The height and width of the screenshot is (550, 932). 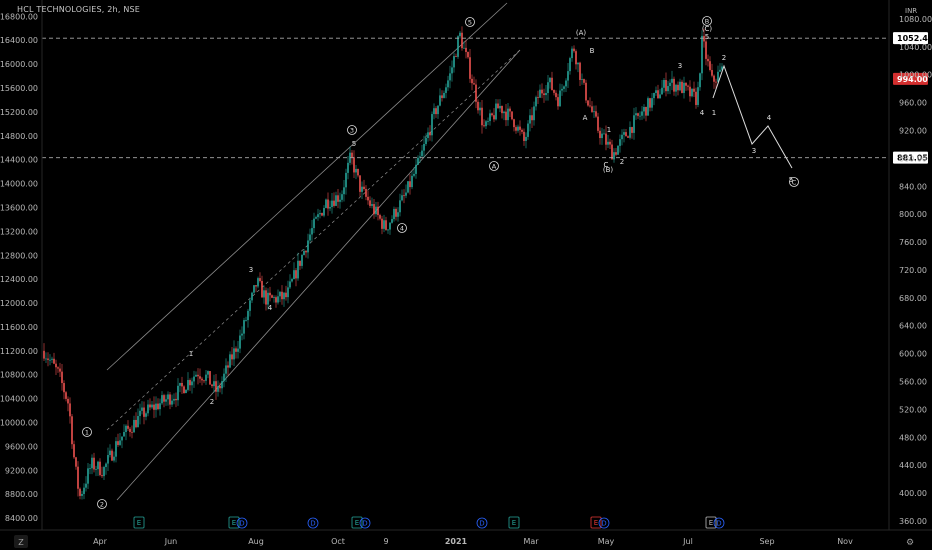 What do you see at coordinates (707, 29) in the screenshot?
I see `wave-label: (C)` at bounding box center [707, 29].